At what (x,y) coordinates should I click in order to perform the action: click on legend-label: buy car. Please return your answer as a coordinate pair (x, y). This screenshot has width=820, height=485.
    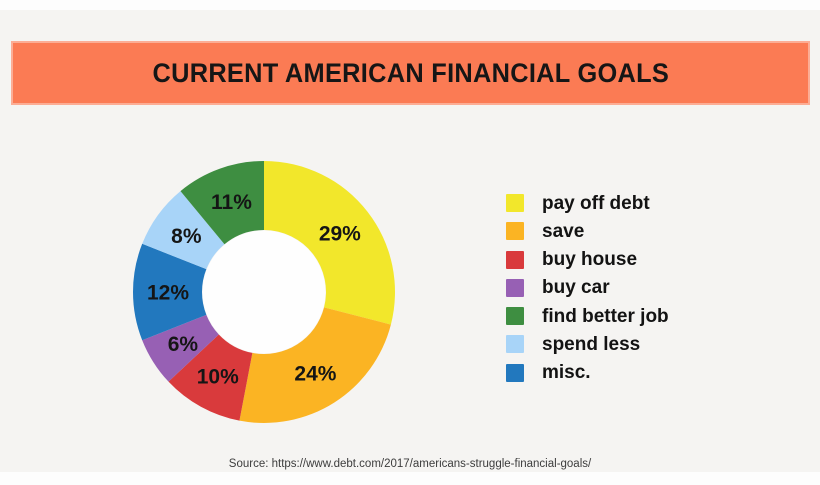
    Looking at the image, I should click on (576, 288).